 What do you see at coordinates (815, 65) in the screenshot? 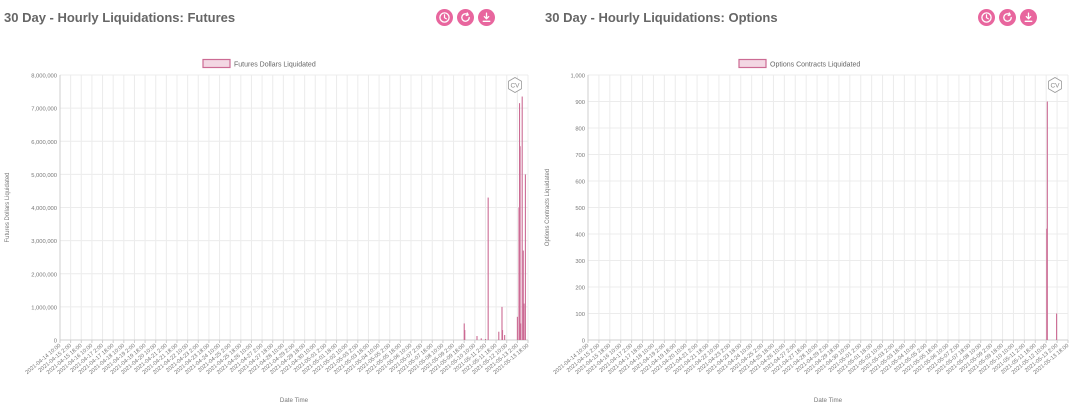
I see `legend-label: Options Contracts Liquidated` at bounding box center [815, 65].